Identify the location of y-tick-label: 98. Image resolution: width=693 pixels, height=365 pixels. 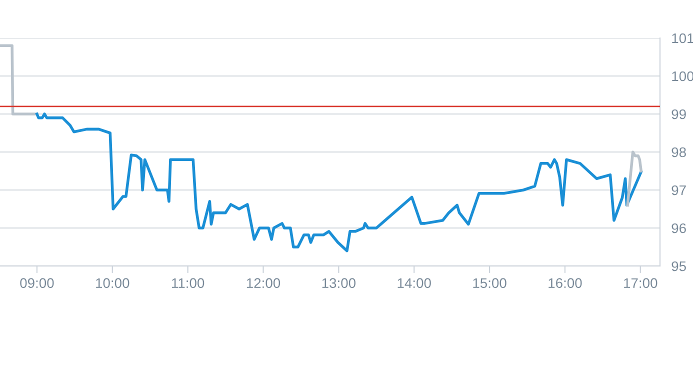
(679, 152).